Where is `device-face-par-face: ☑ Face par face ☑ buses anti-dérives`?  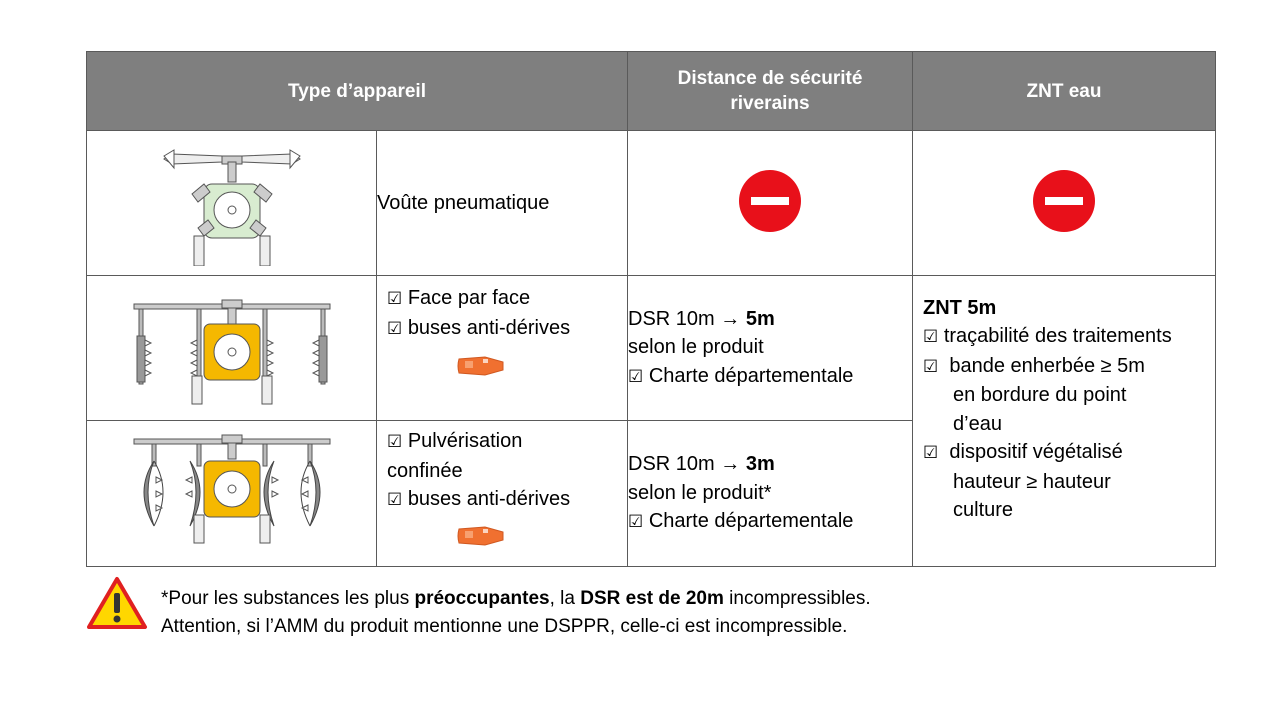
device-face-par-face: ☑ Face par face ☑ buses anti-dérives is located at coordinates (502, 348).